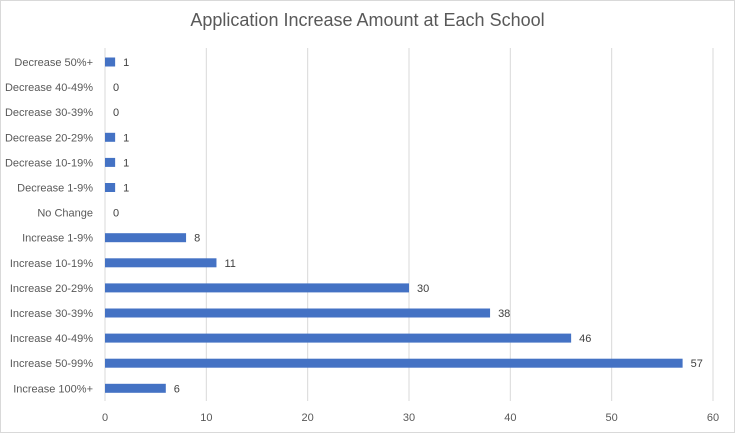  I want to click on category-label: Decrease 20-29%, so click(49, 138).